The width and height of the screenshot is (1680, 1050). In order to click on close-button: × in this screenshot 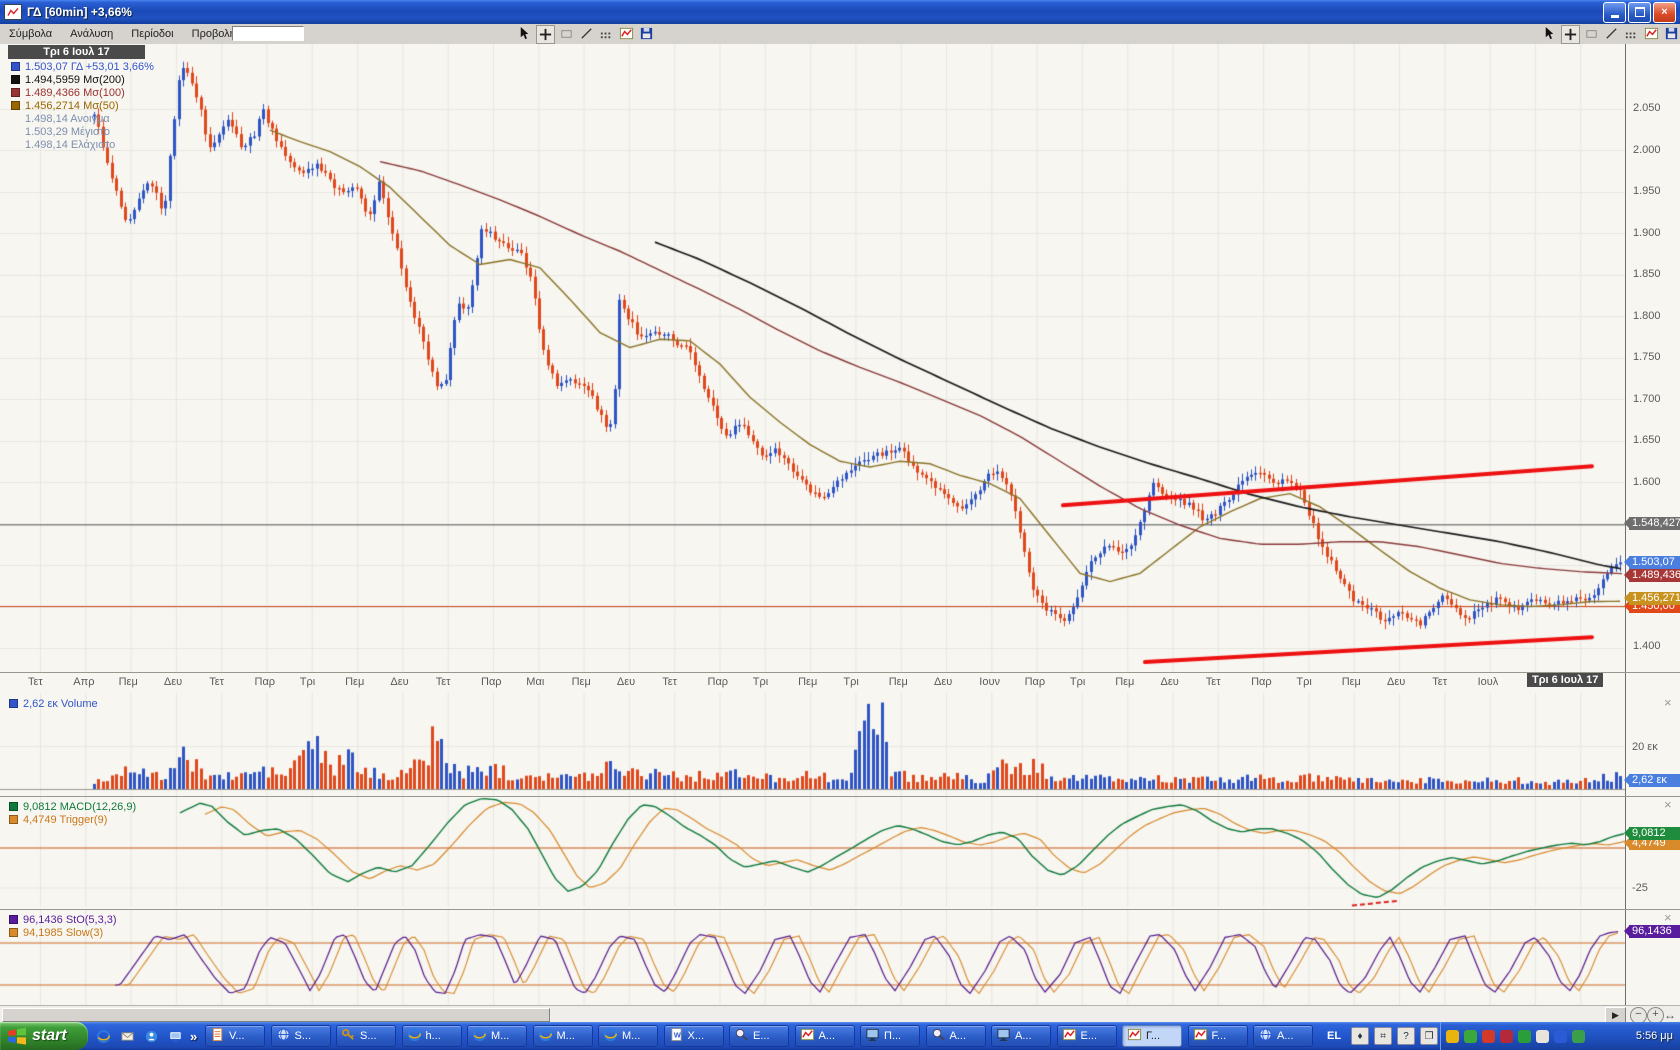, I will do `click(1664, 12)`.